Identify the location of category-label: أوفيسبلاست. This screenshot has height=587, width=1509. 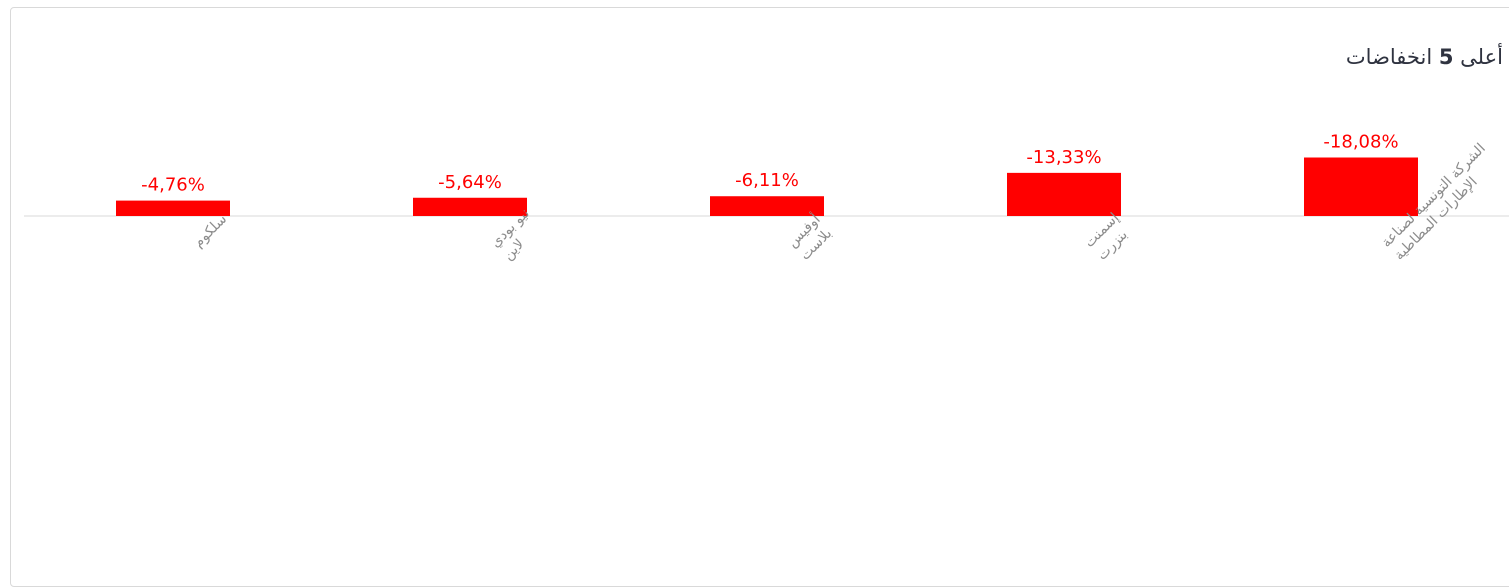
(809, 236).